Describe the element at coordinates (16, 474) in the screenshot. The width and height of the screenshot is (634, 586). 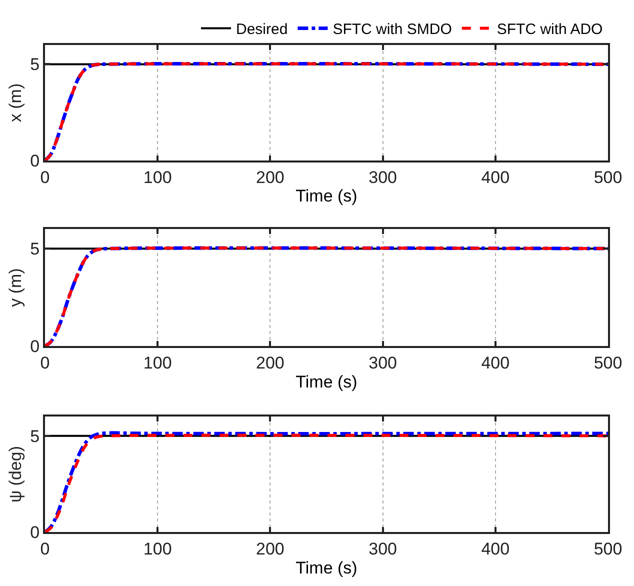
I see `y-axis-title: ψ (deg)` at that location.